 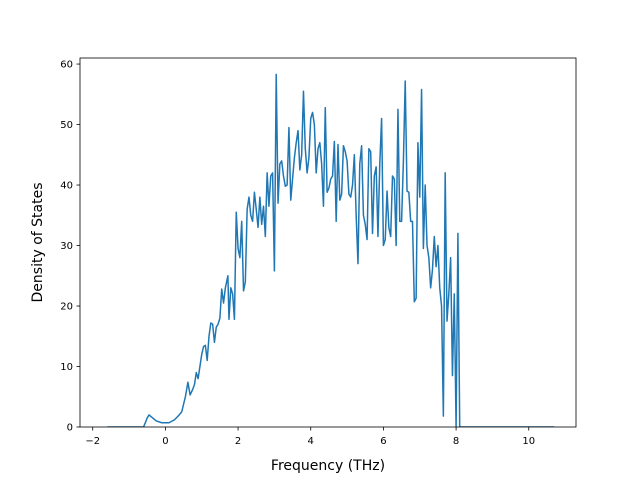 I want to click on y-tick-label: 20, so click(x=66, y=307).